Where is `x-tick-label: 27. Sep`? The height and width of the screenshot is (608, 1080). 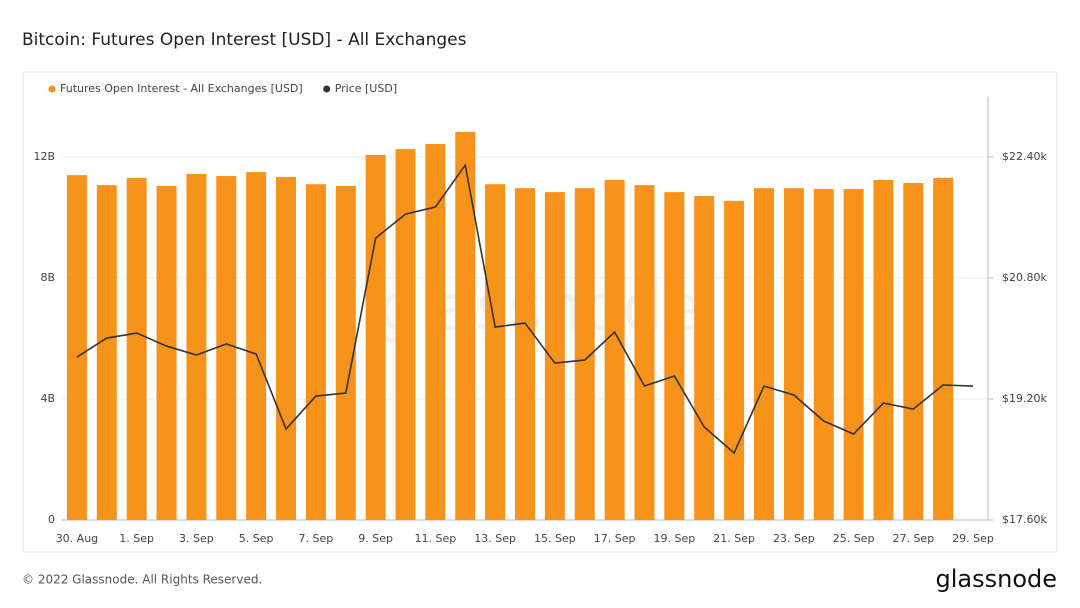
x-tick-label: 27. Sep is located at coordinates (913, 538).